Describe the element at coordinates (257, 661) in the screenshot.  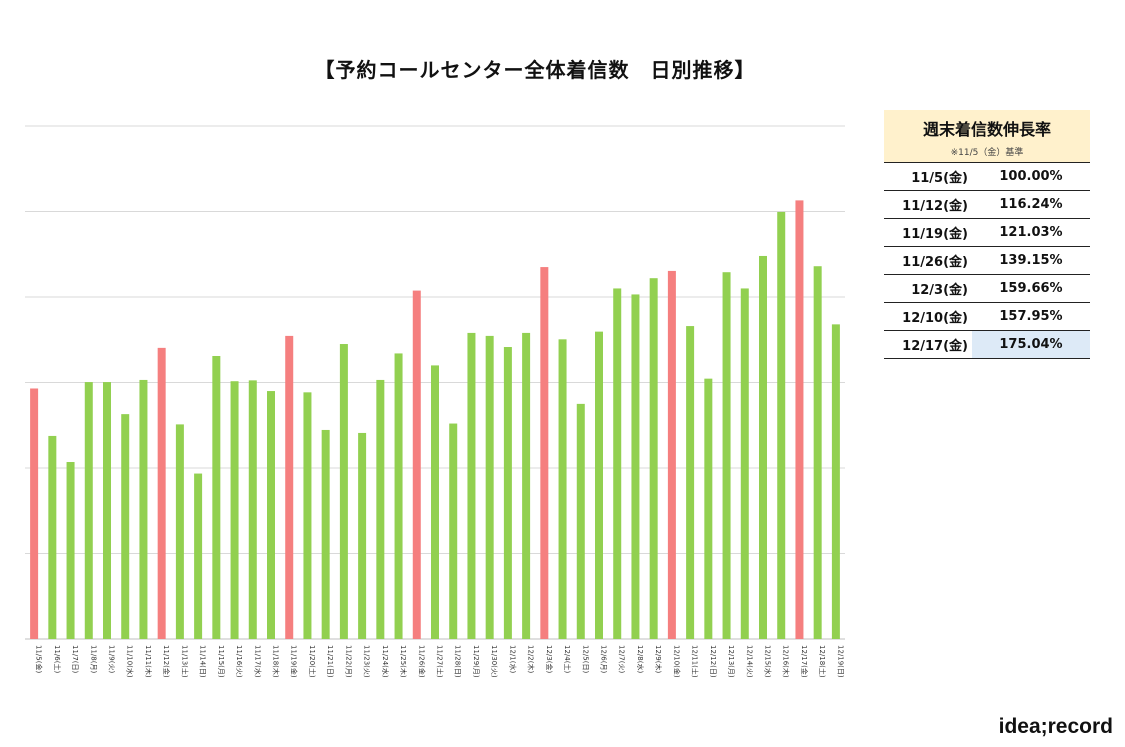
I see `x-tick-label: 11/17(水)` at that location.